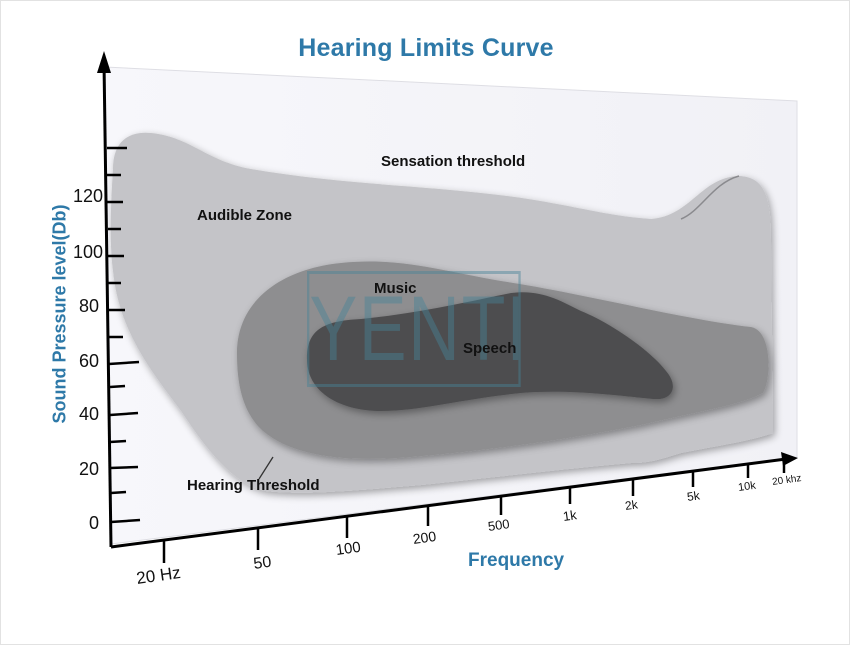  What do you see at coordinates (395, 288) in the screenshot?
I see `music-label: Music` at bounding box center [395, 288].